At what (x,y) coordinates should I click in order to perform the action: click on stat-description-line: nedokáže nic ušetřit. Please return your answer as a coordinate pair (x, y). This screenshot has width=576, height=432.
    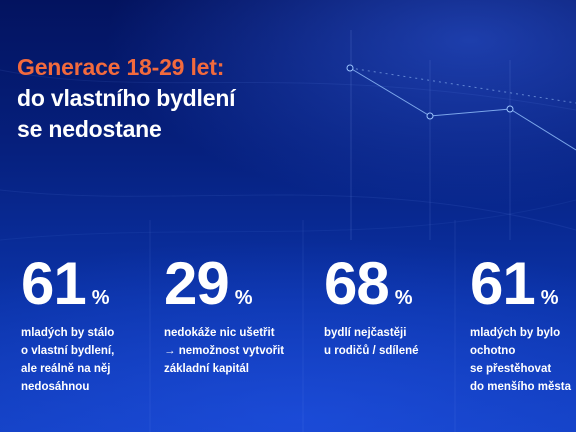
    Looking at the image, I should click on (219, 333).